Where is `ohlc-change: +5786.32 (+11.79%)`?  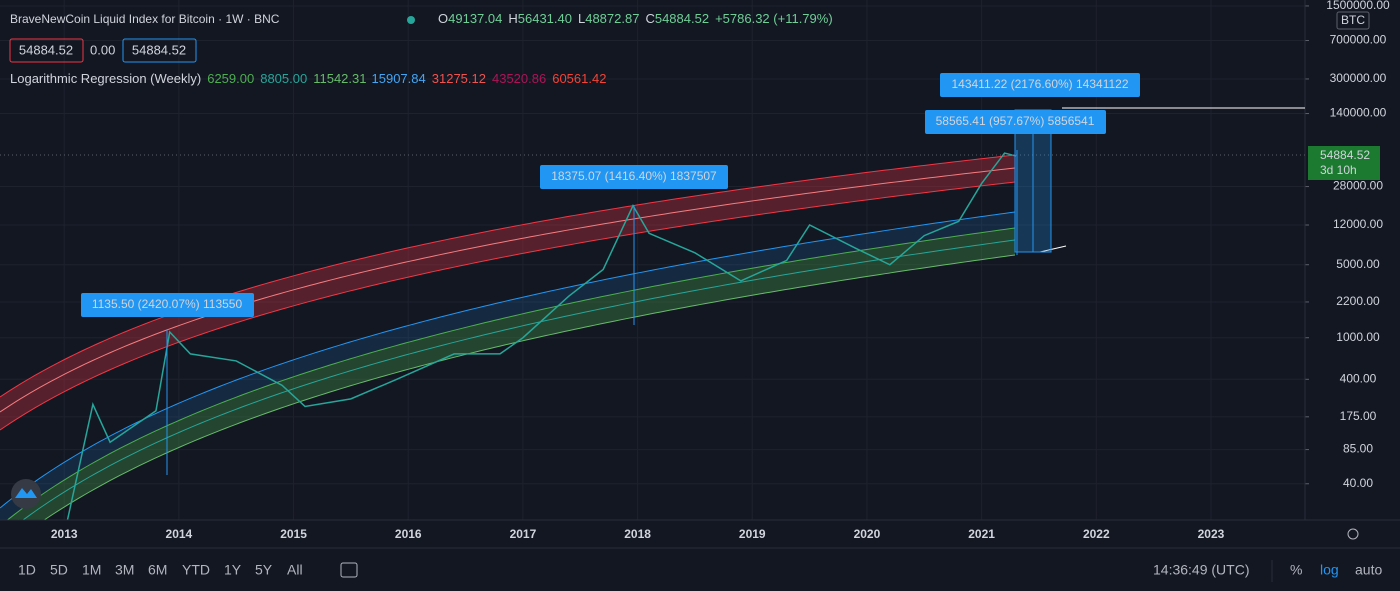
ohlc-change: +5786.32 (+11.79%) is located at coordinates (774, 18).